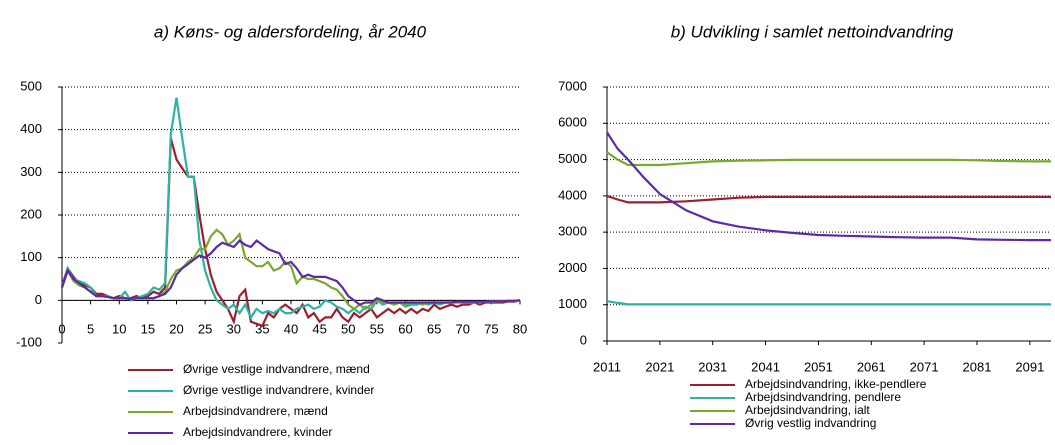 This screenshot has width=1055, height=445. What do you see at coordinates (871, 366) in the screenshot?
I see `x-tick-label: 2061` at bounding box center [871, 366].